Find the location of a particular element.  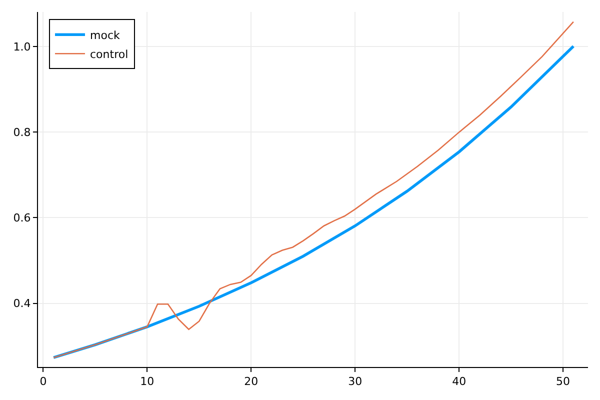

x-tick-label: 20 is located at coordinates (251, 381).